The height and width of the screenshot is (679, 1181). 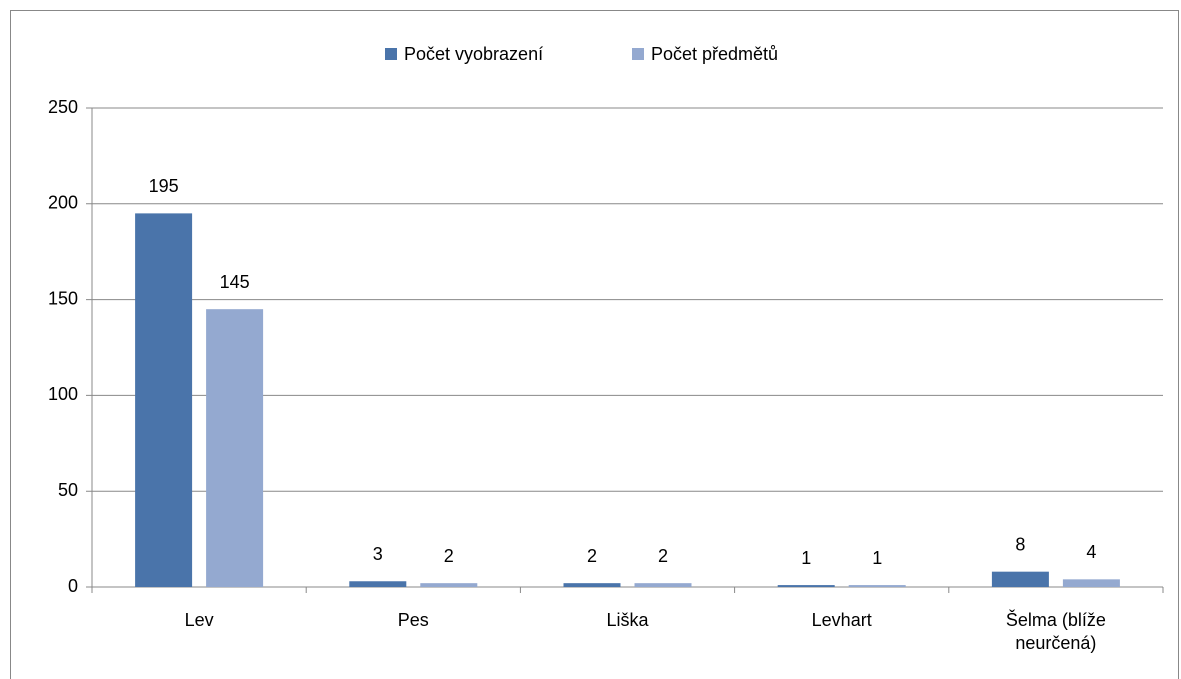 I want to click on data-label: 195, so click(x=164, y=186).